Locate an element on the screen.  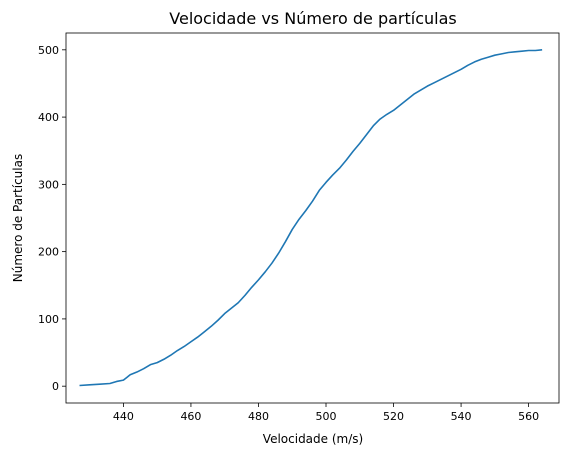
y-tick-label: 100 is located at coordinates (48, 319).